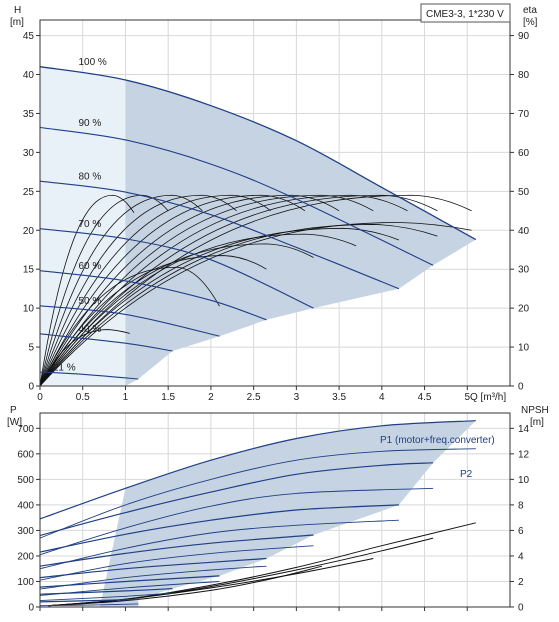 This screenshot has height=622, width=559. What do you see at coordinates (25, 556) in the screenshot?
I see `y-tick-label: 200` at bounding box center [25, 556].